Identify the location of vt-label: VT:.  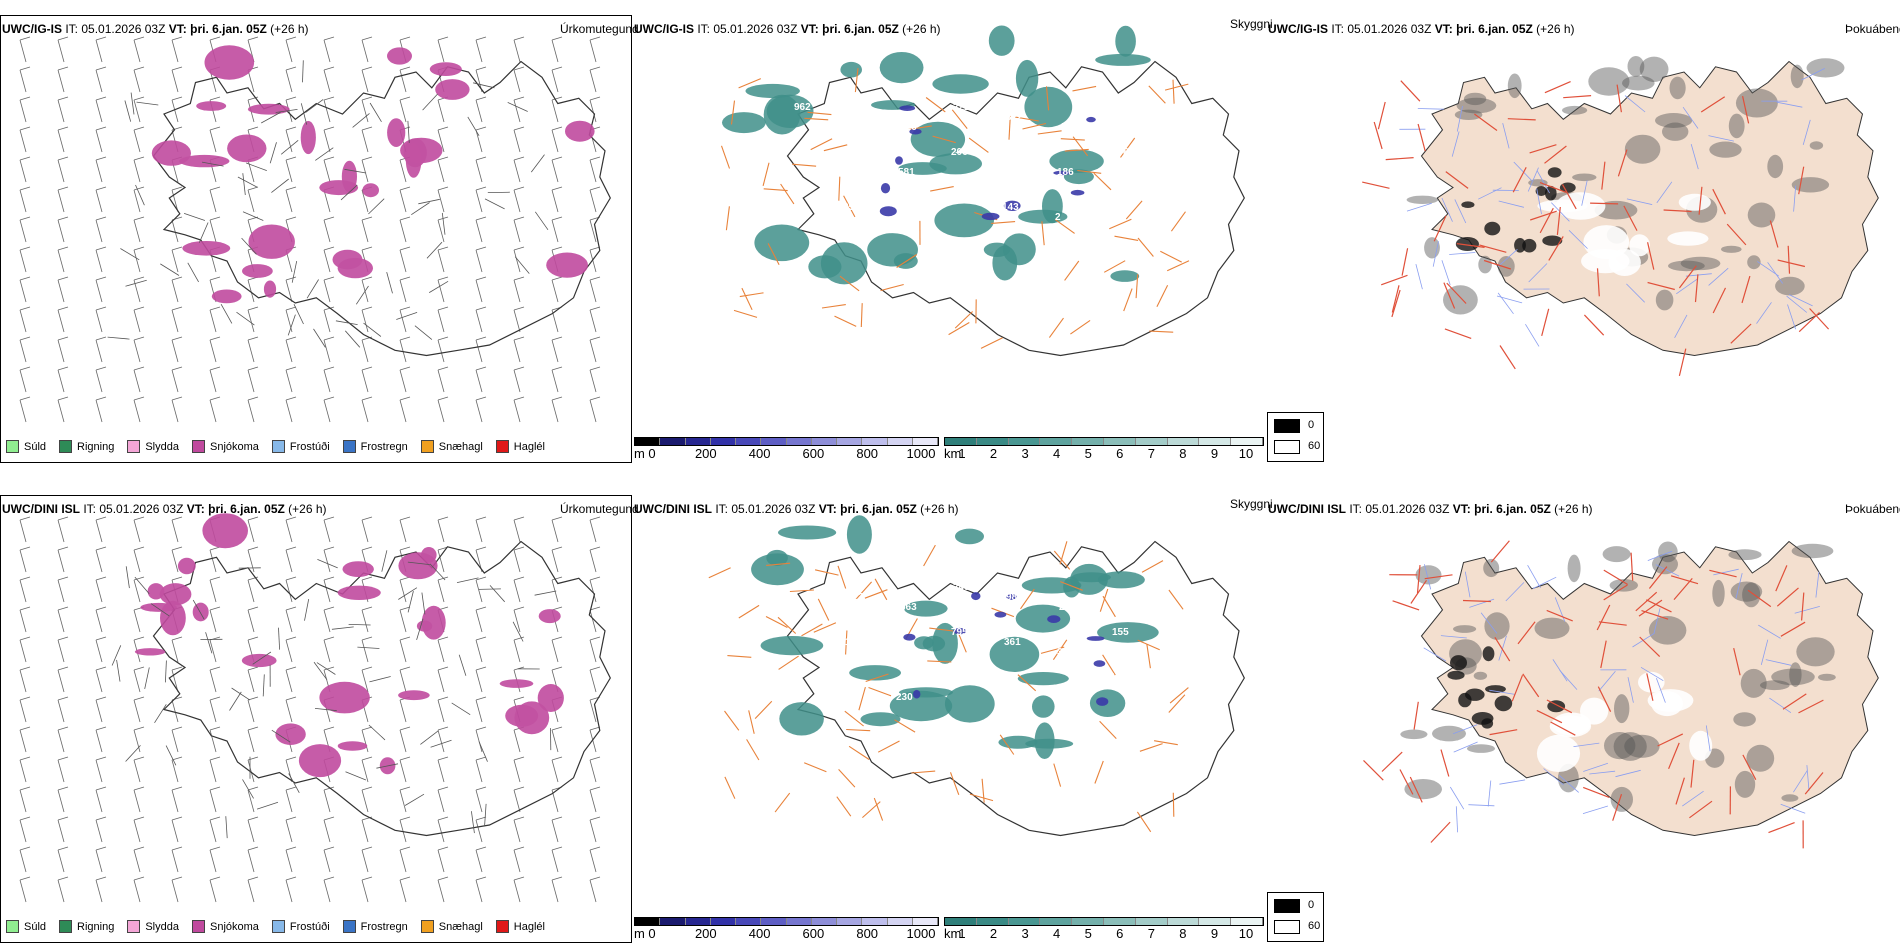
(195, 509).